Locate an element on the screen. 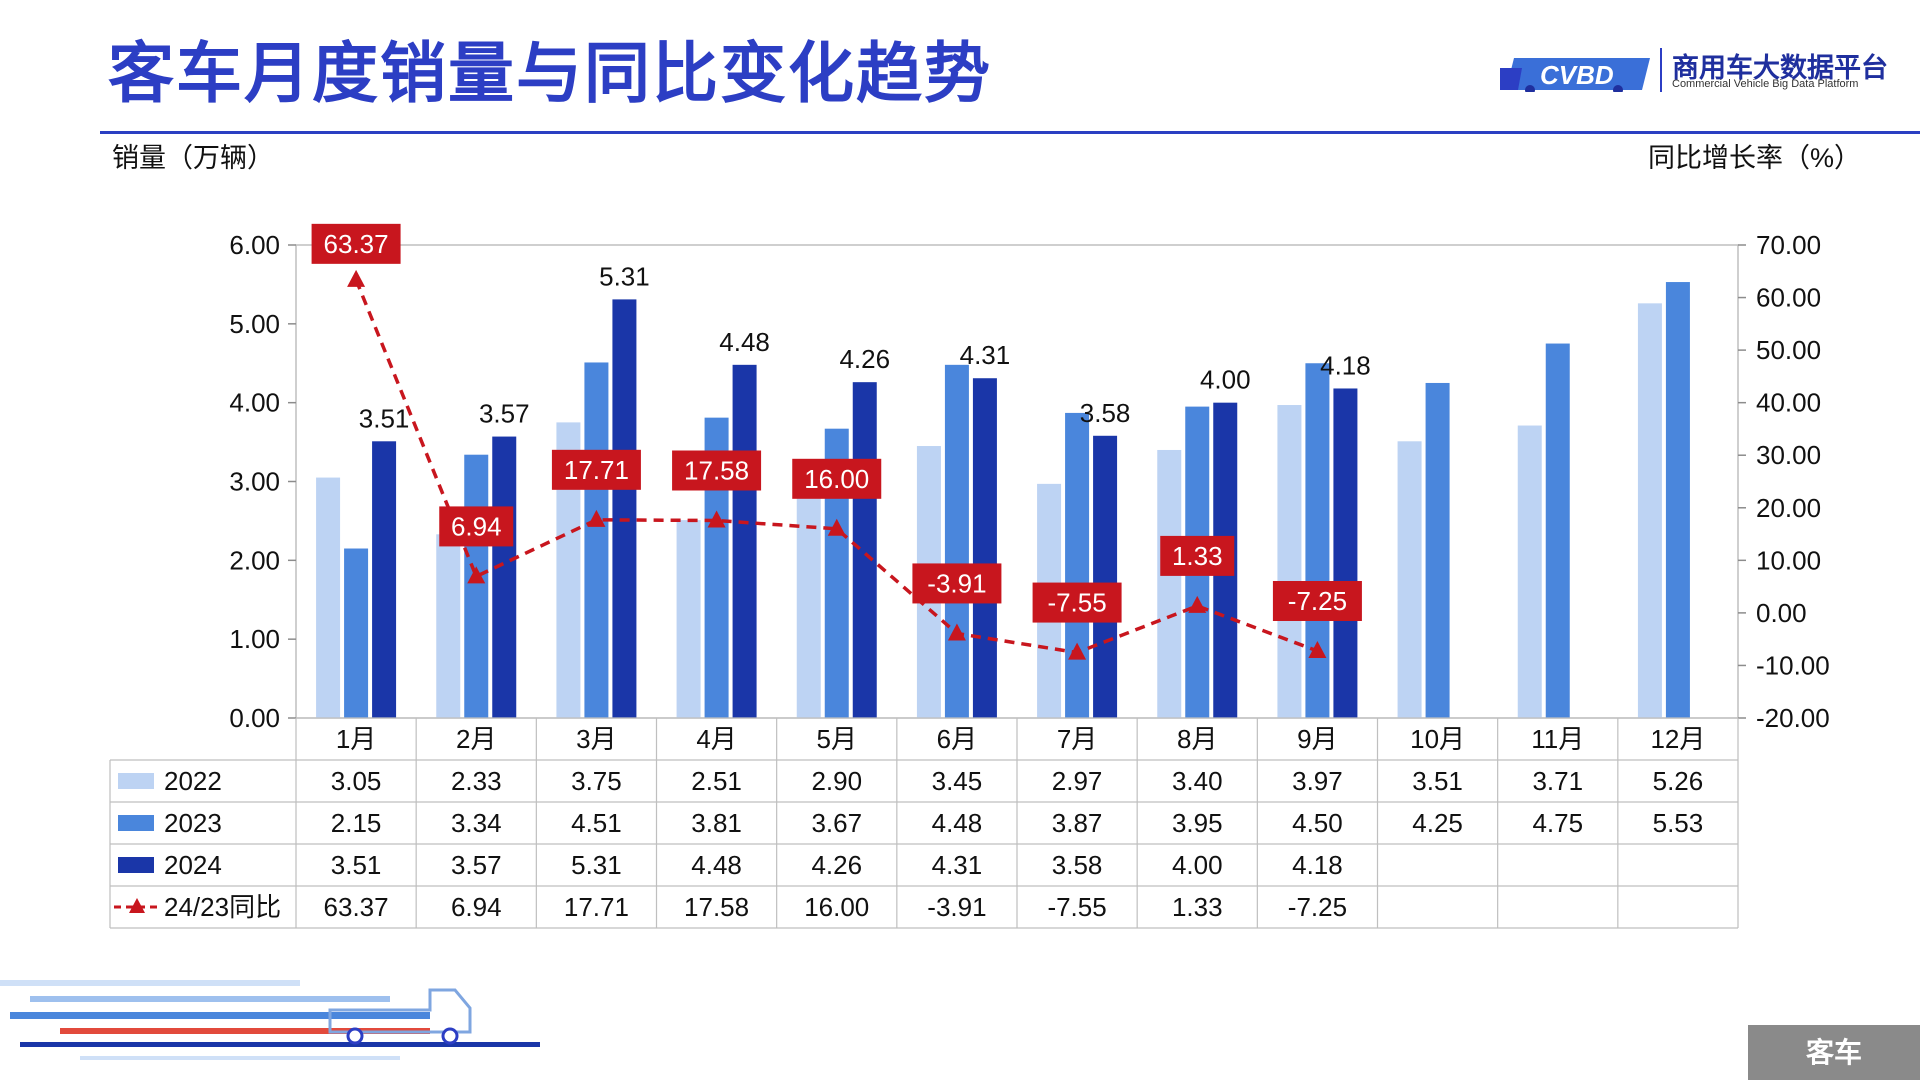 The width and height of the screenshot is (1920, 1080). table-cell: 1.33 is located at coordinates (1197, 907).